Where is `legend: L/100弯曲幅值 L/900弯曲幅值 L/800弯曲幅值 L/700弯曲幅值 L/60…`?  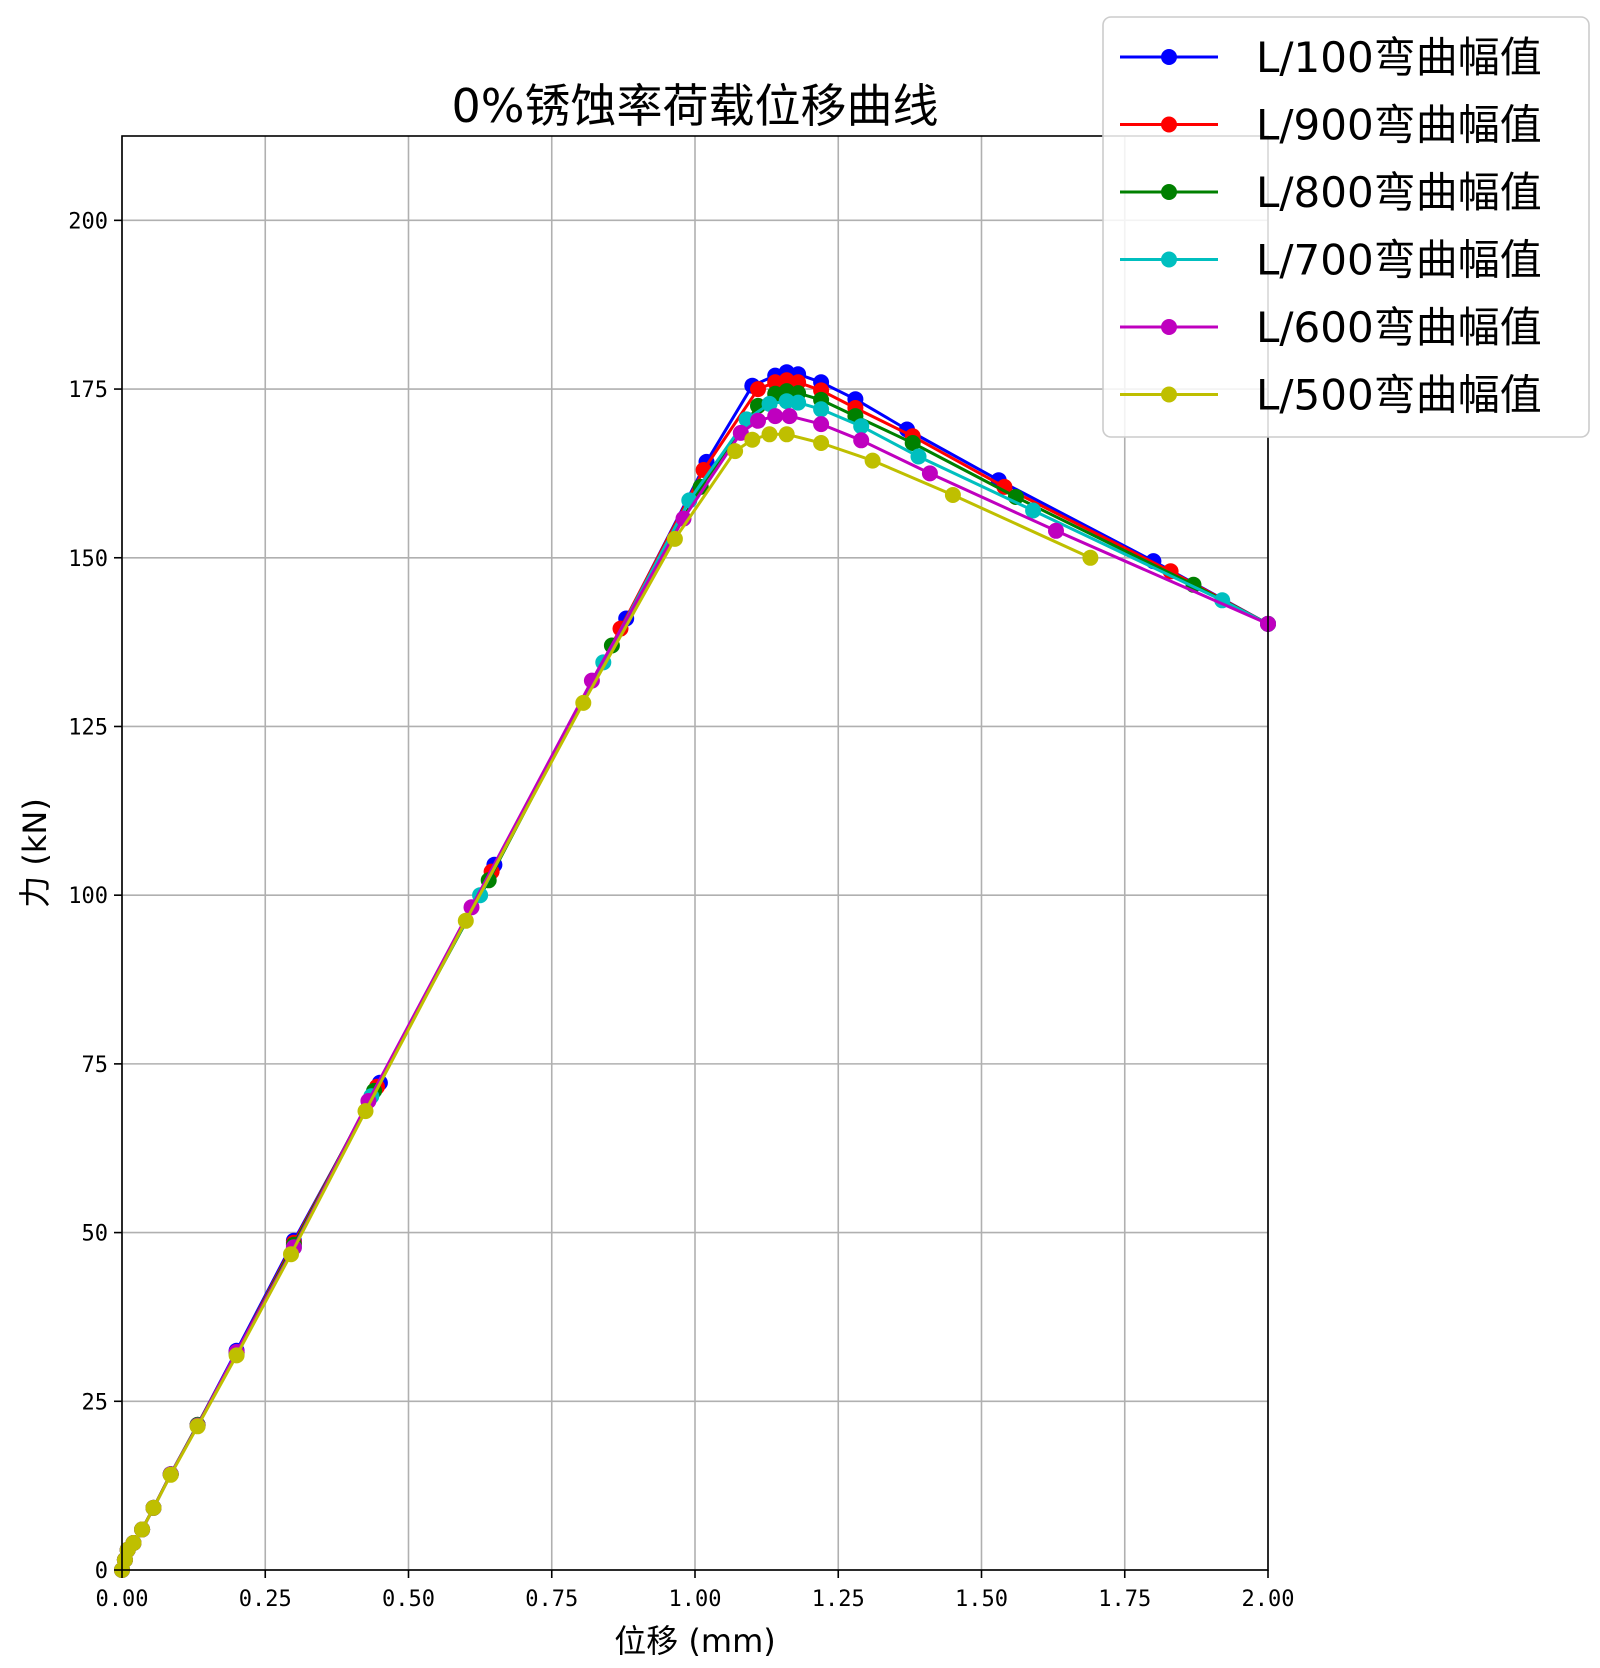 legend: L/100弯曲幅值 L/900弯曲幅值 L/800弯曲幅值 L/700弯曲幅值 L/60… is located at coordinates (1346, 227).